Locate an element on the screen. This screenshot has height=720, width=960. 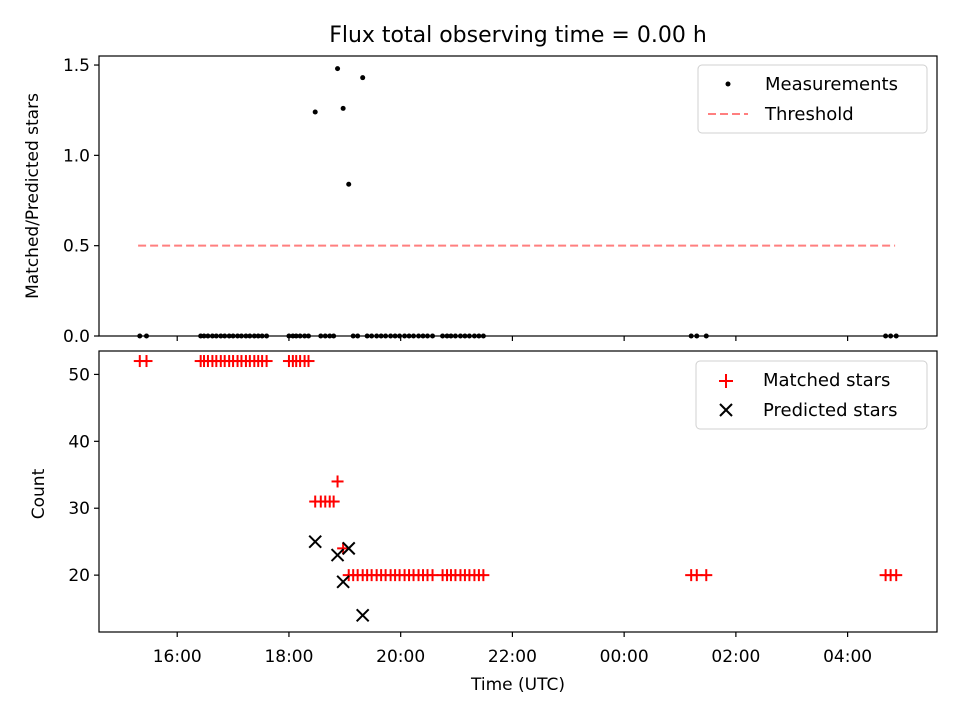
bottom-y-tick-label: 20 is located at coordinates (79, 576).